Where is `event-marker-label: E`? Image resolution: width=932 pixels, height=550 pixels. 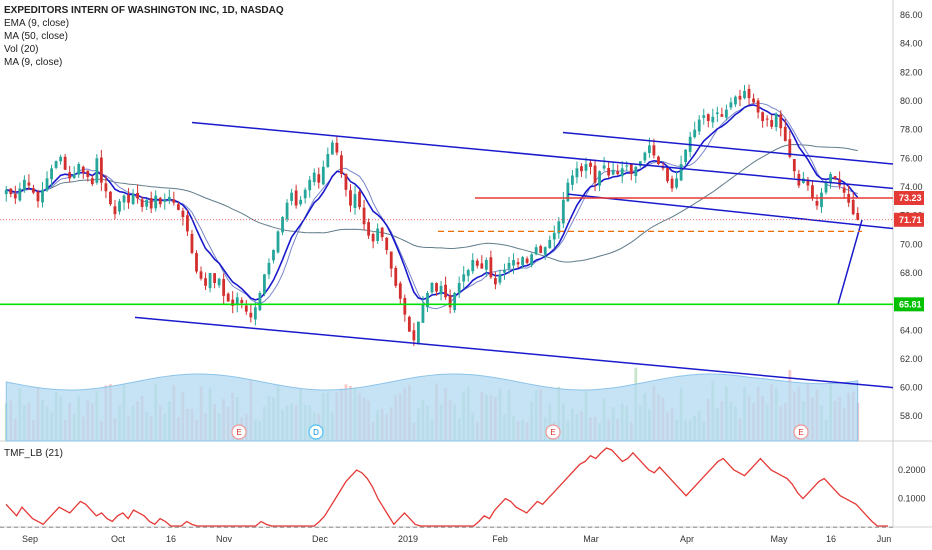 event-marker-label: E is located at coordinates (552, 432).